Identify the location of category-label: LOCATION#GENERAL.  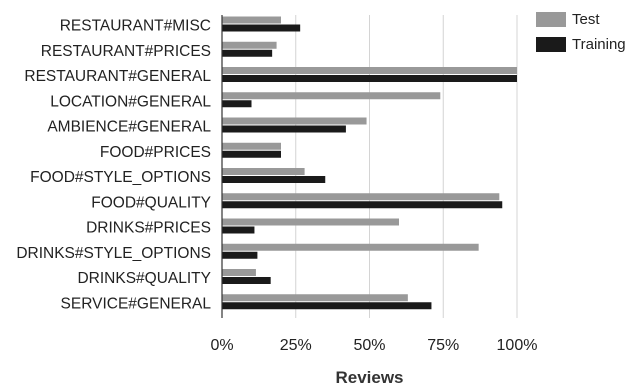
(130, 101).